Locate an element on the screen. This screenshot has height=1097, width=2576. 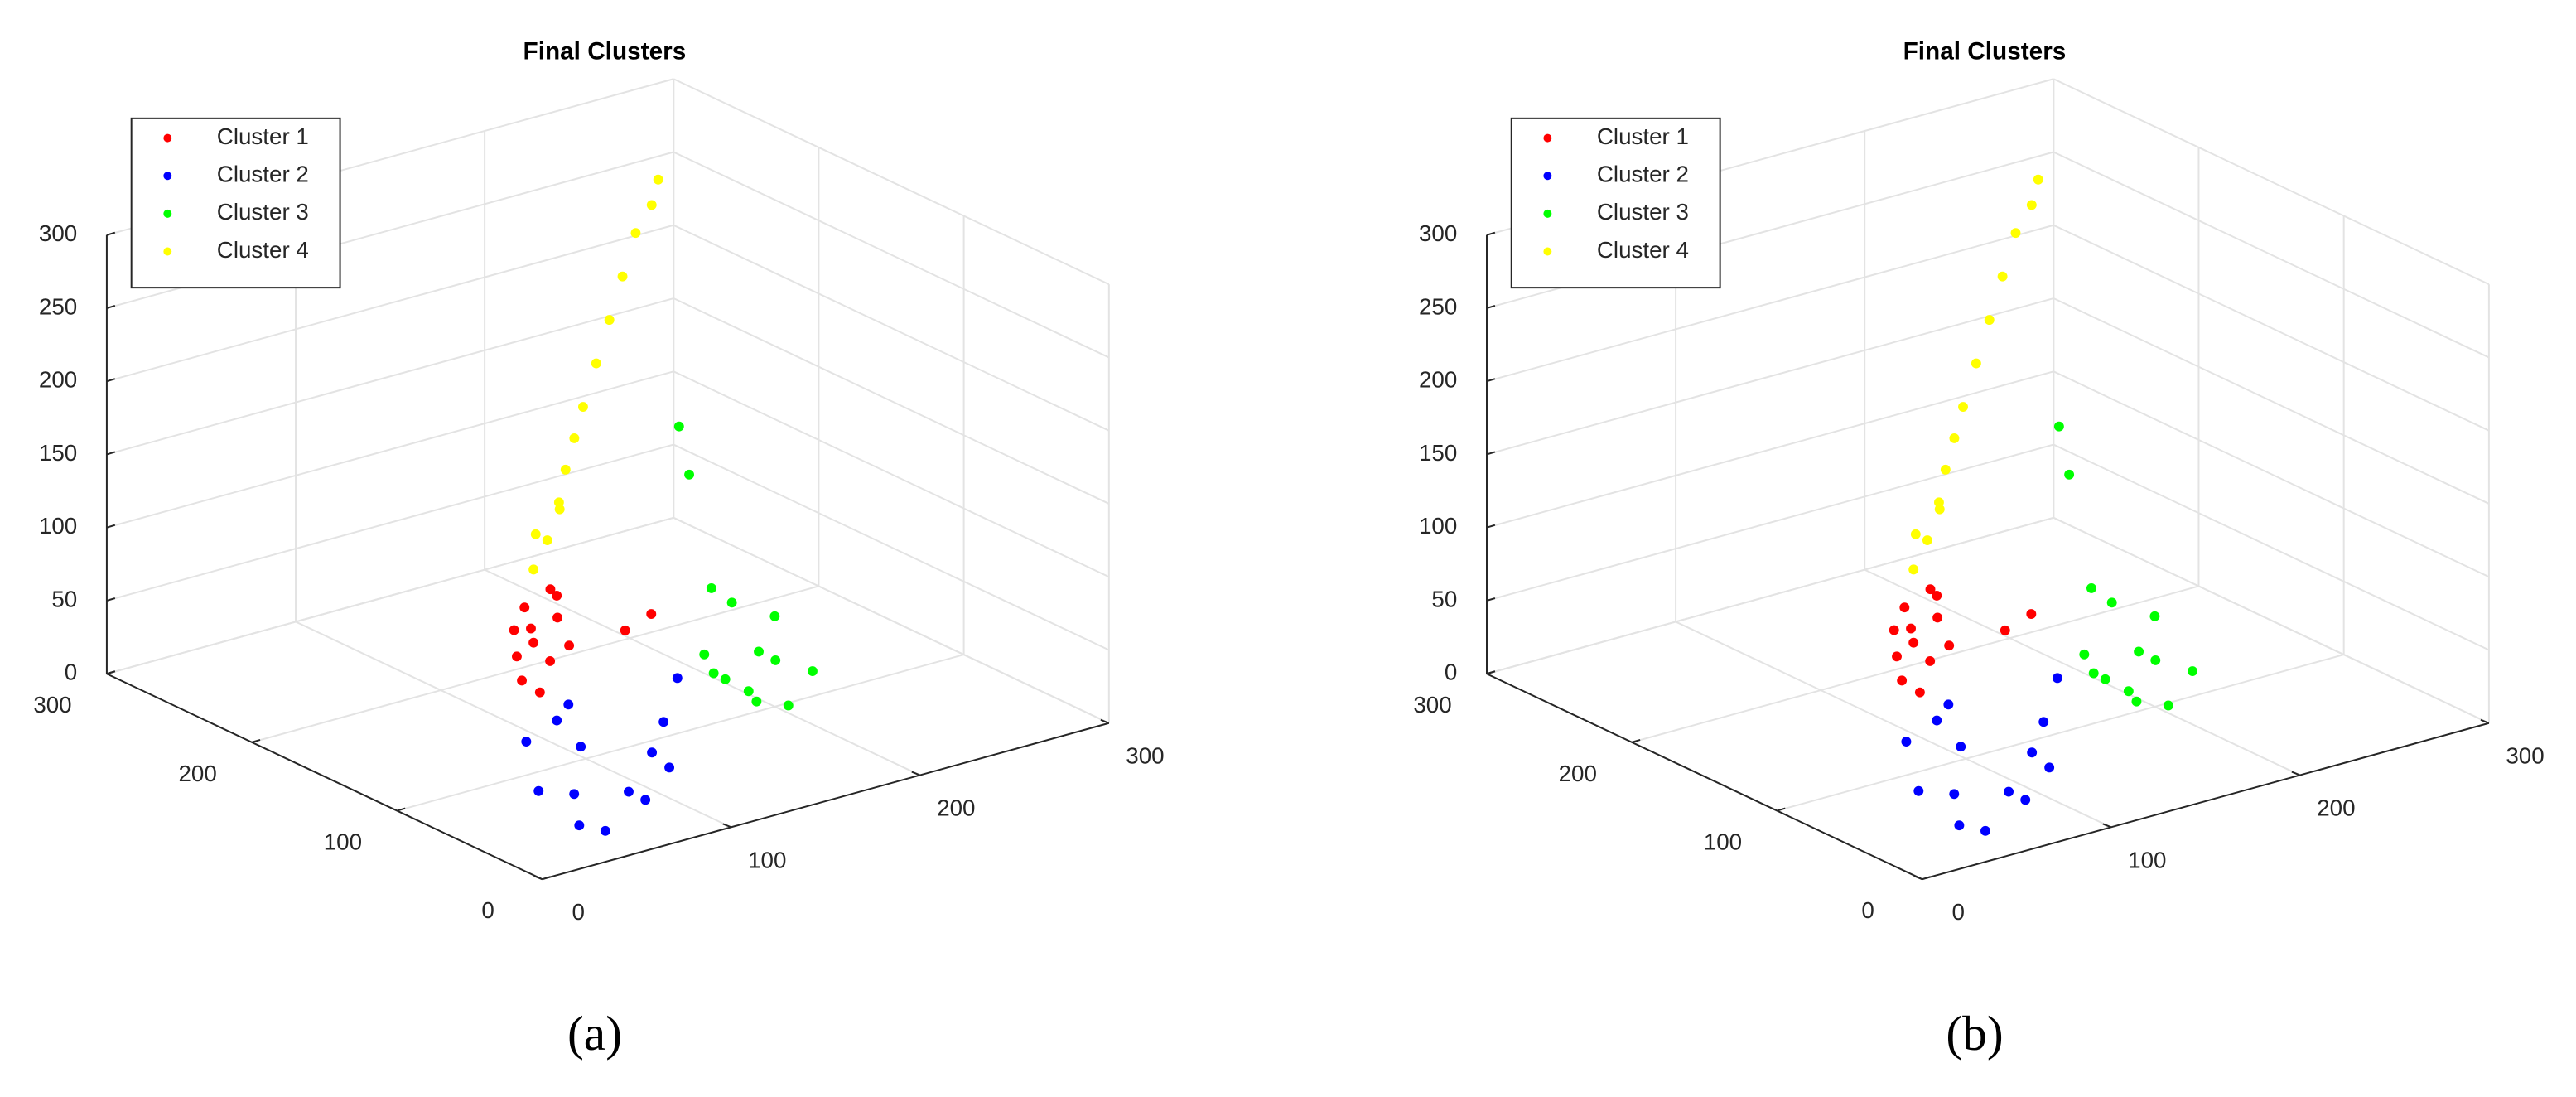
x-tick-label: 0 is located at coordinates (1958, 912).